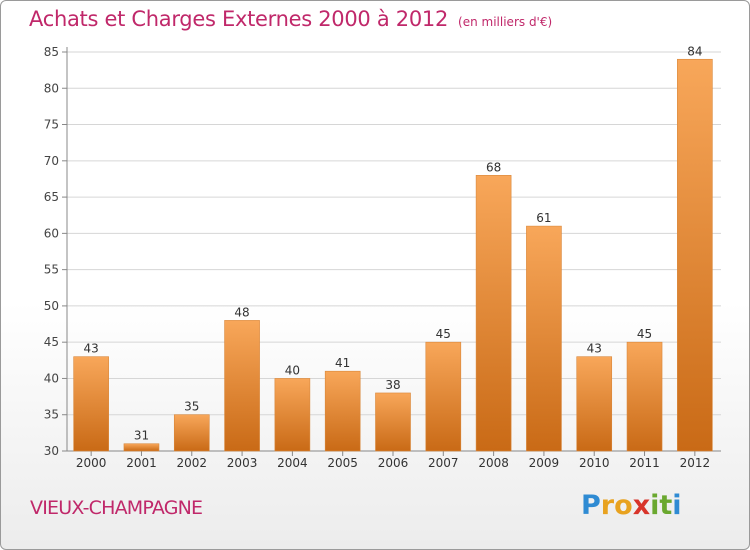 This screenshot has height=550, width=750. I want to click on x-tick-label: 2006, so click(393, 463).